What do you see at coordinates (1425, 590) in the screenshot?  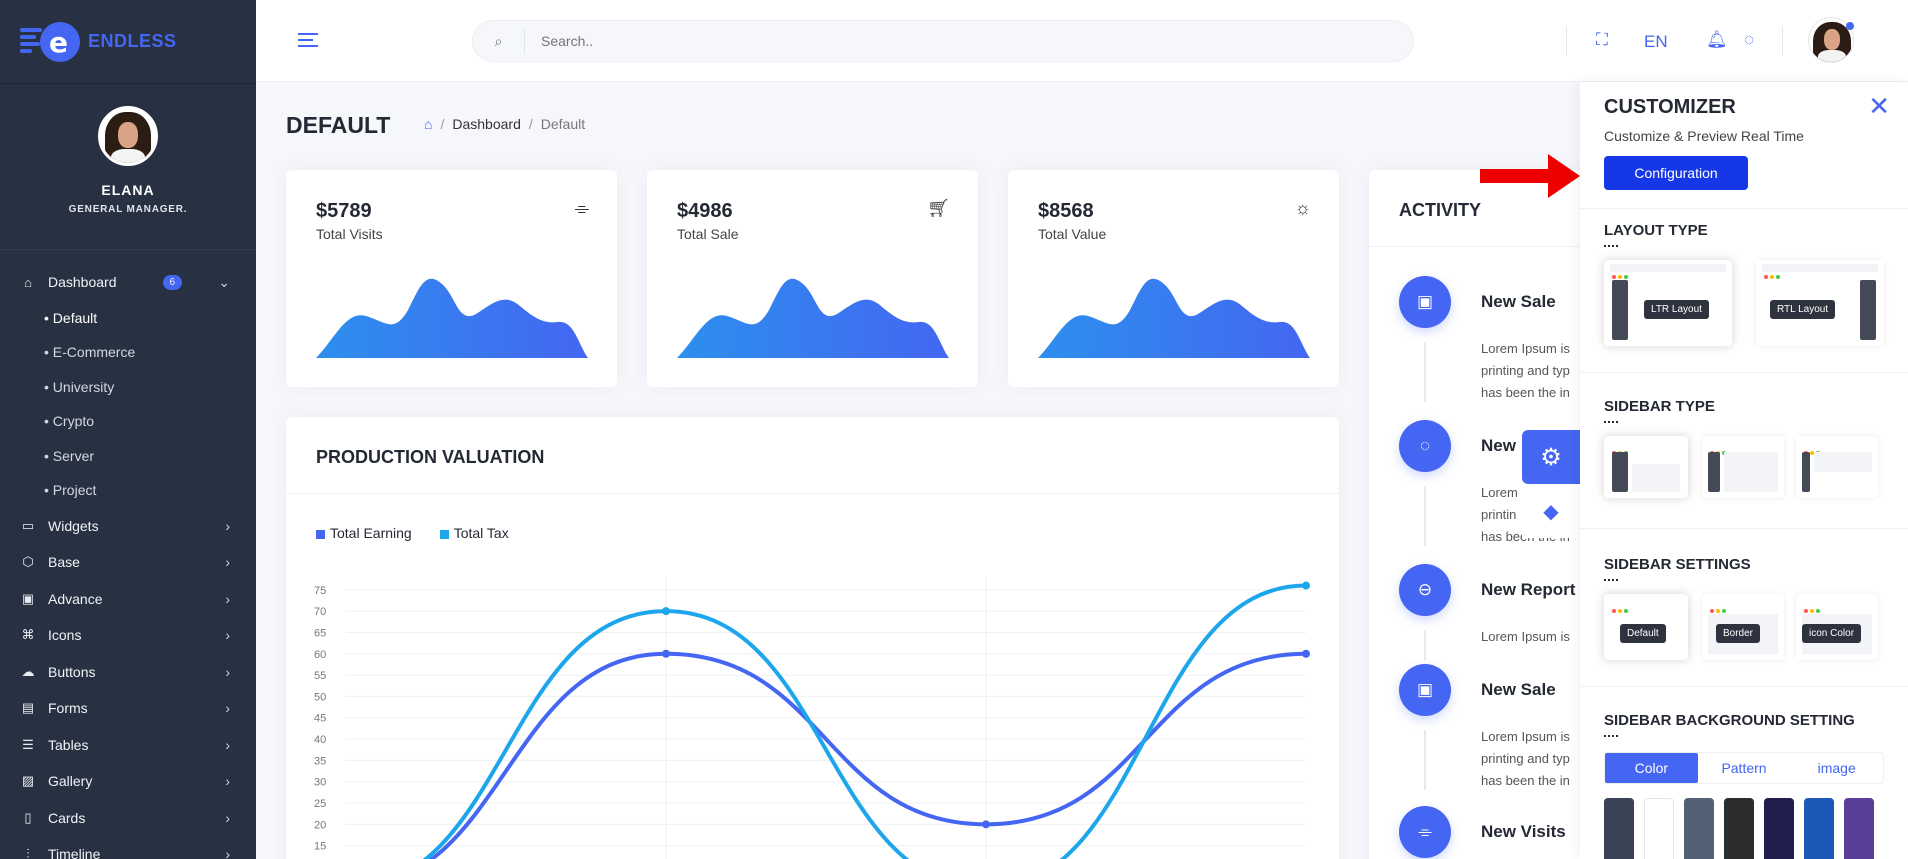 I see `minus-circle-icon: ⊖` at bounding box center [1425, 590].